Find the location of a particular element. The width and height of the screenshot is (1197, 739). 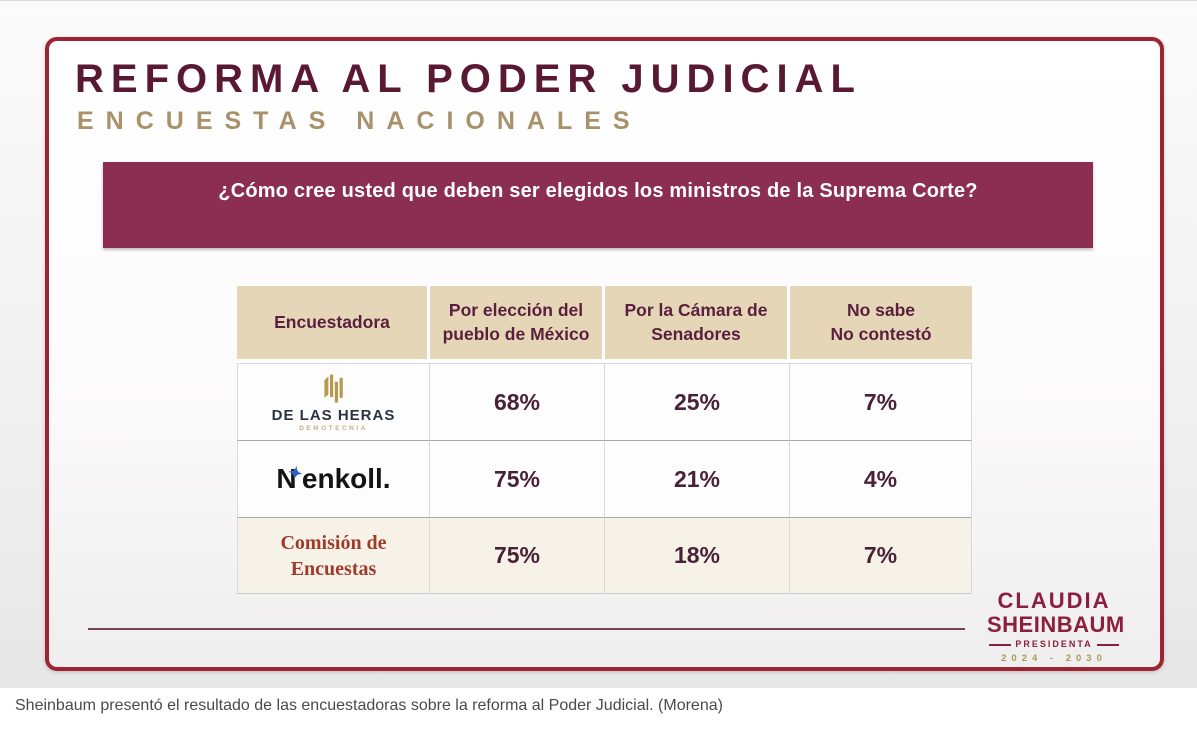

column-header-por-eleccion: Por elección del pueblo de México is located at coordinates (517, 324).